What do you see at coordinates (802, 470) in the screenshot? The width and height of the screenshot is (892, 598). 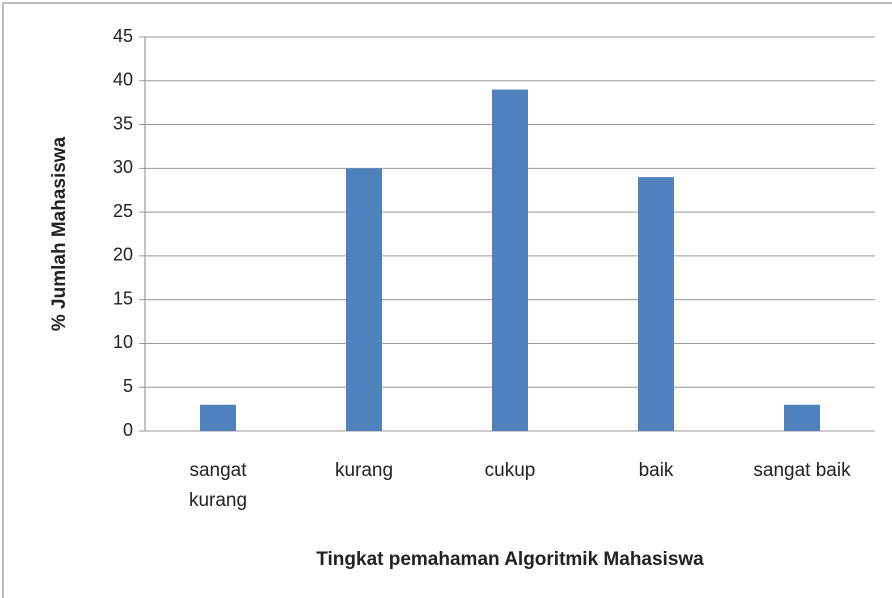 I see `x-tick-label: sangat baik` at bounding box center [802, 470].